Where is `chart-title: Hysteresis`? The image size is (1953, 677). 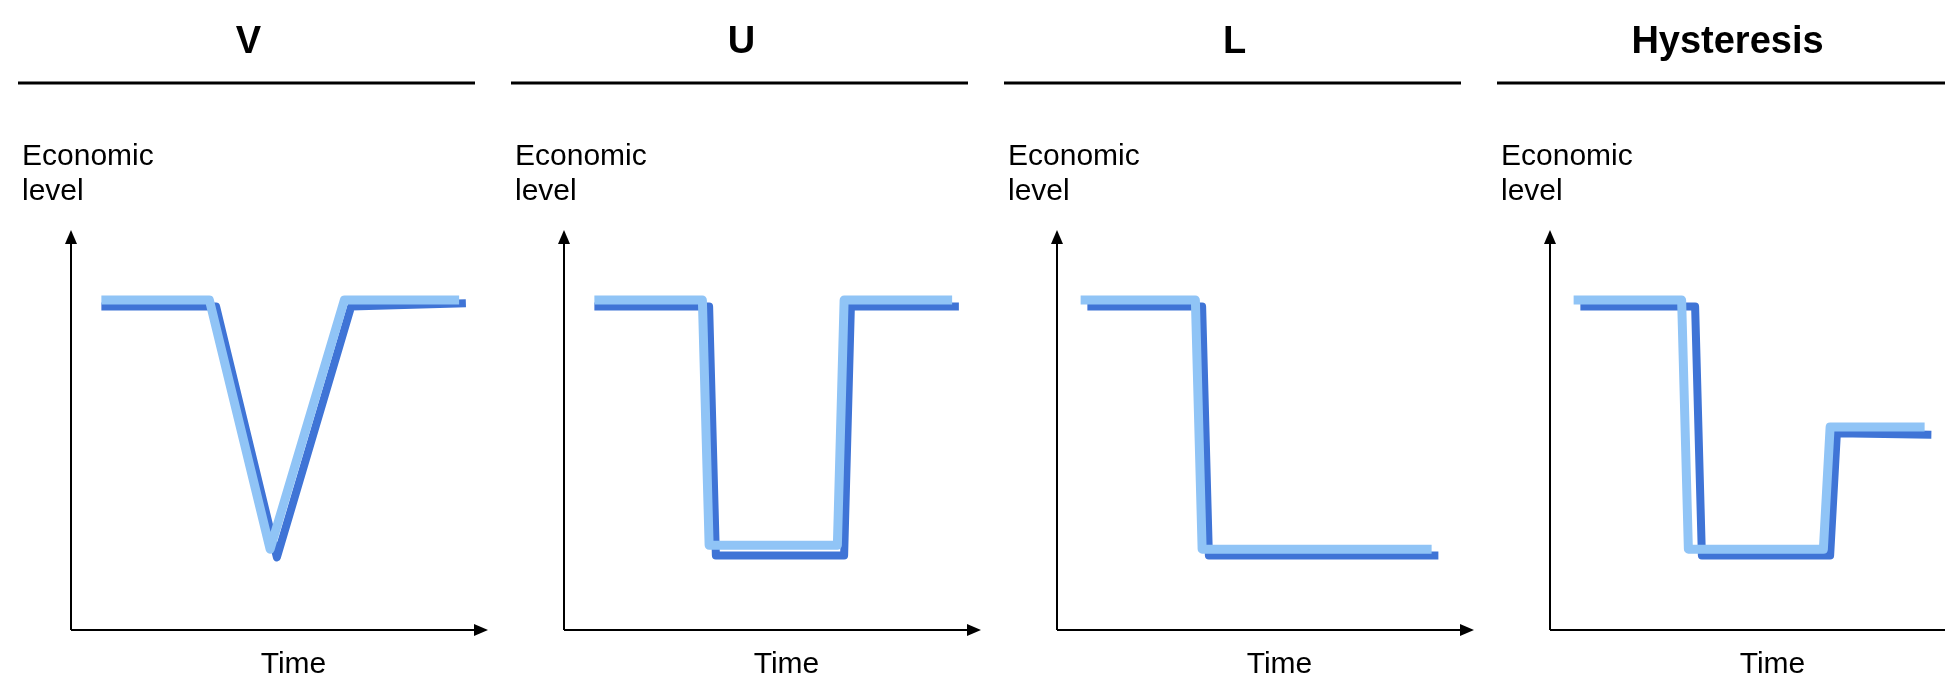
chart-title: Hysteresis is located at coordinates (1727, 40).